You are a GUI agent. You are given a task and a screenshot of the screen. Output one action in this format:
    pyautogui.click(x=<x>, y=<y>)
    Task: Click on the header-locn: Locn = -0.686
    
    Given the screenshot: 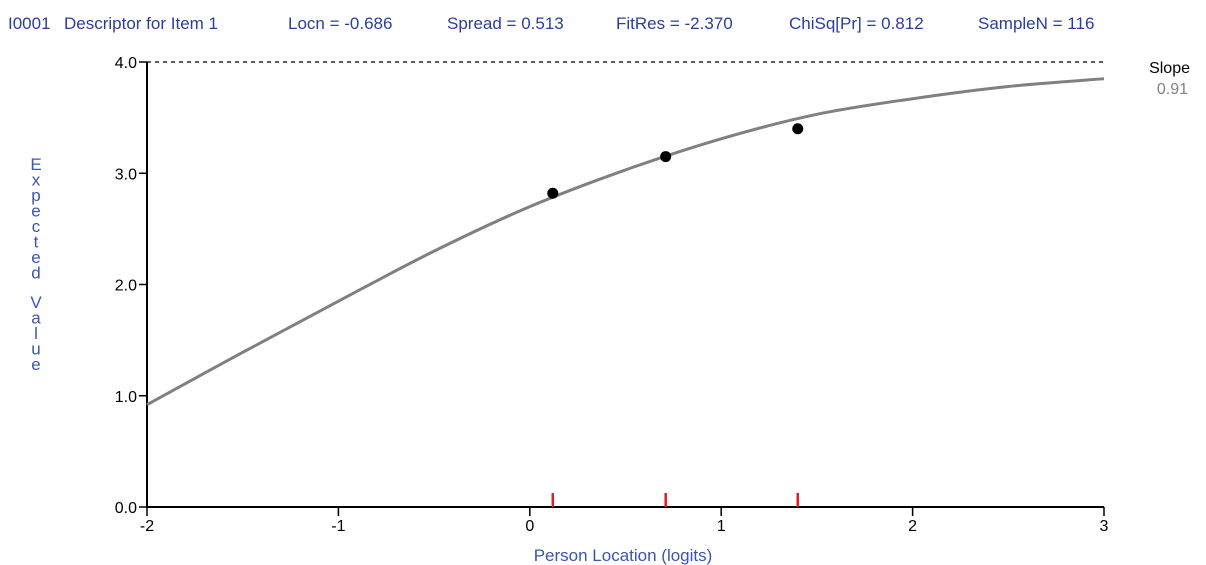 What is the action you would take?
    pyautogui.click(x=340, y=23)
    